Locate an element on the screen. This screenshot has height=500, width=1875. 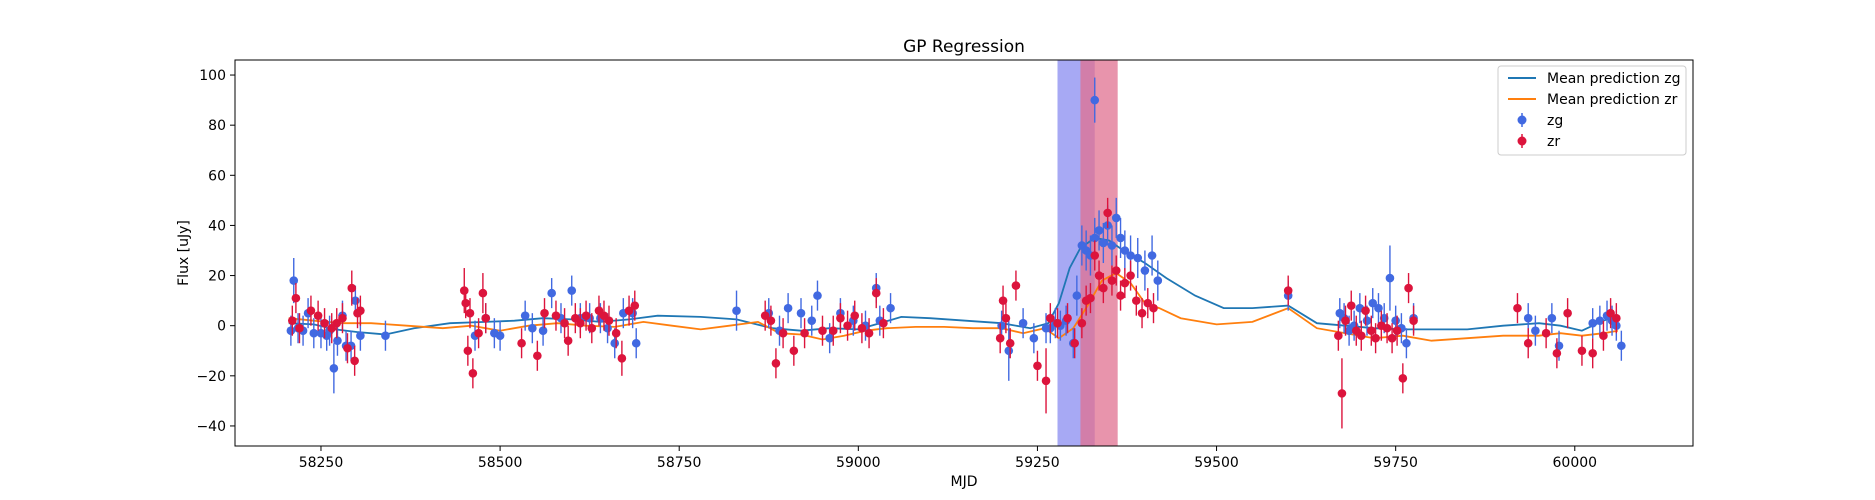
y-tick-label: 100 is located at coordinates (212, 76).